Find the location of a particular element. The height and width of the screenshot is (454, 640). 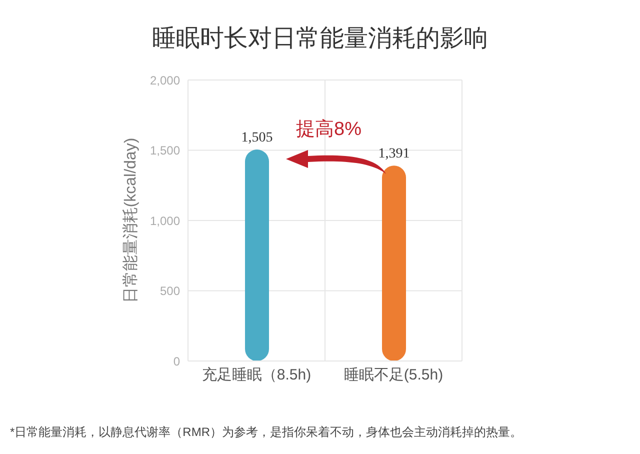

x-tick-label: 充足睡眠（8.5h) is located at coordinates (257, 375).